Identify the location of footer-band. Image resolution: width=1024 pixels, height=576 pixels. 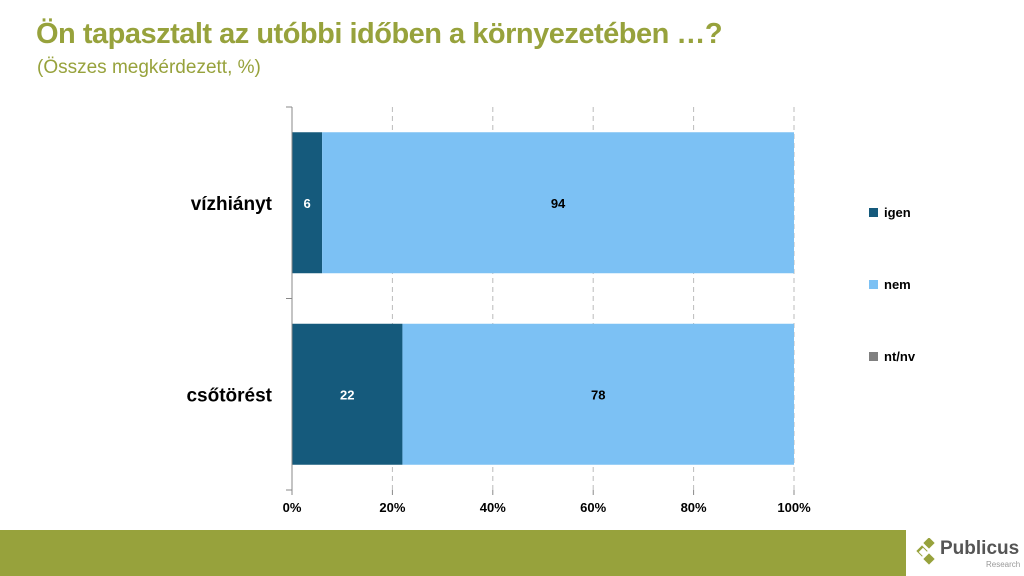
(453, 553).